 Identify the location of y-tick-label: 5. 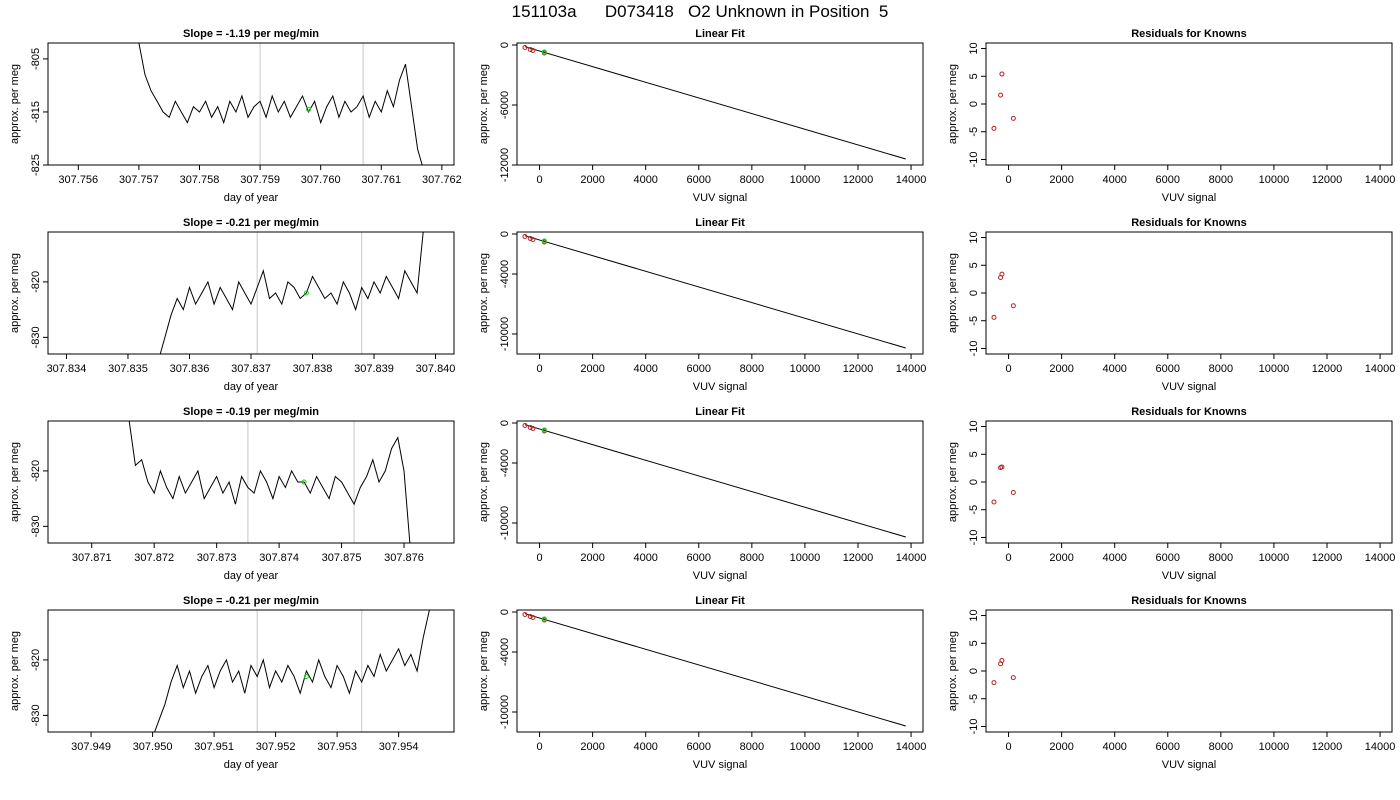
(974, 454).